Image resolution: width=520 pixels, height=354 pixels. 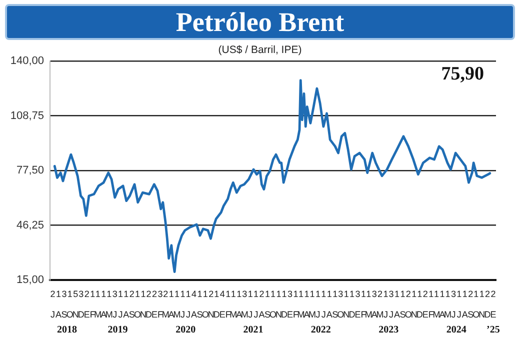 I want to click on x-tick-label: 3 M, so click(x=244, y=304).